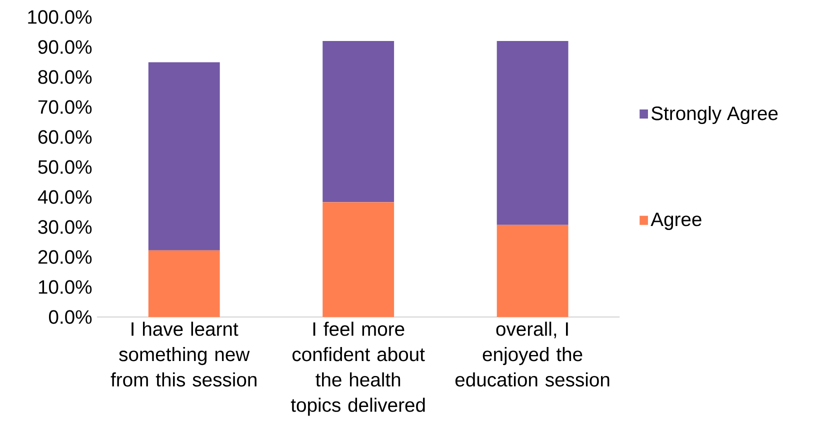 The image size is (823, 432). Describe the element at coordinates (65, 227) in the screenshot. I see `y-tick-label: 30.0%` at that location.